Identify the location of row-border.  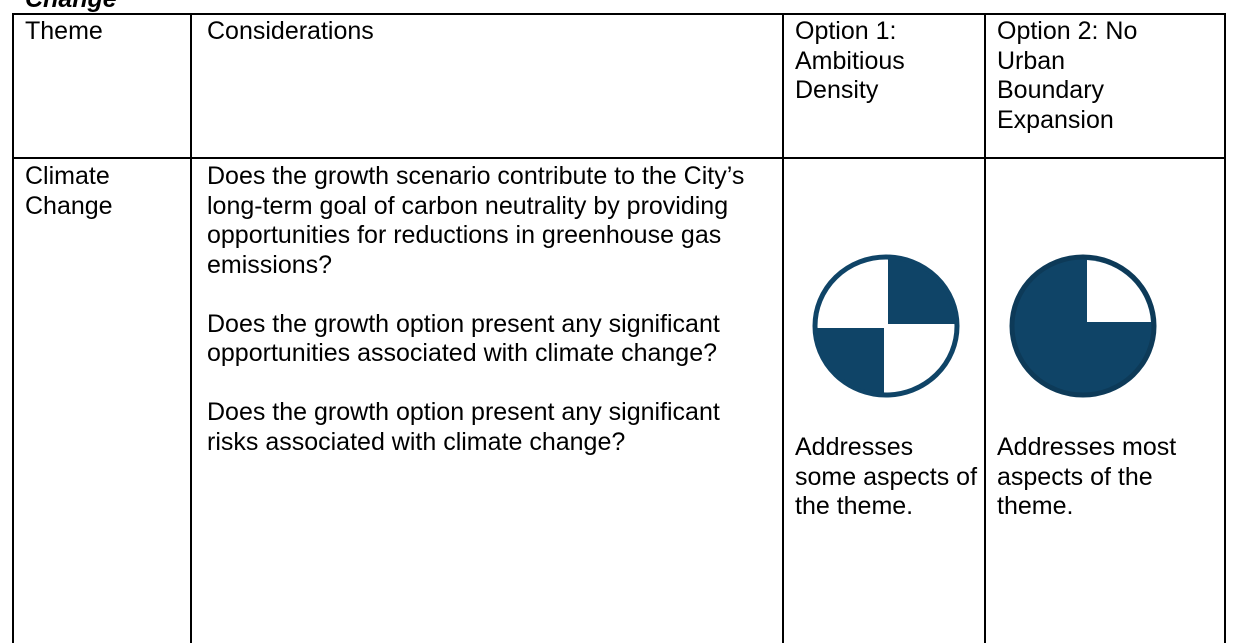
(619, 158).